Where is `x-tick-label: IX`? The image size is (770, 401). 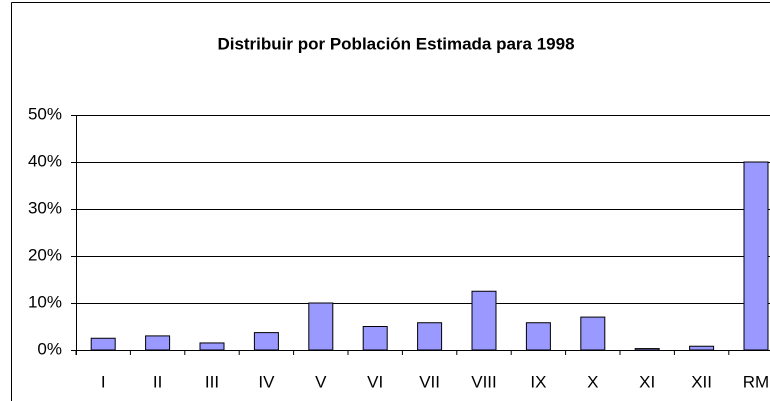
x-tick-label: IX is located at coordinates (538, 381).